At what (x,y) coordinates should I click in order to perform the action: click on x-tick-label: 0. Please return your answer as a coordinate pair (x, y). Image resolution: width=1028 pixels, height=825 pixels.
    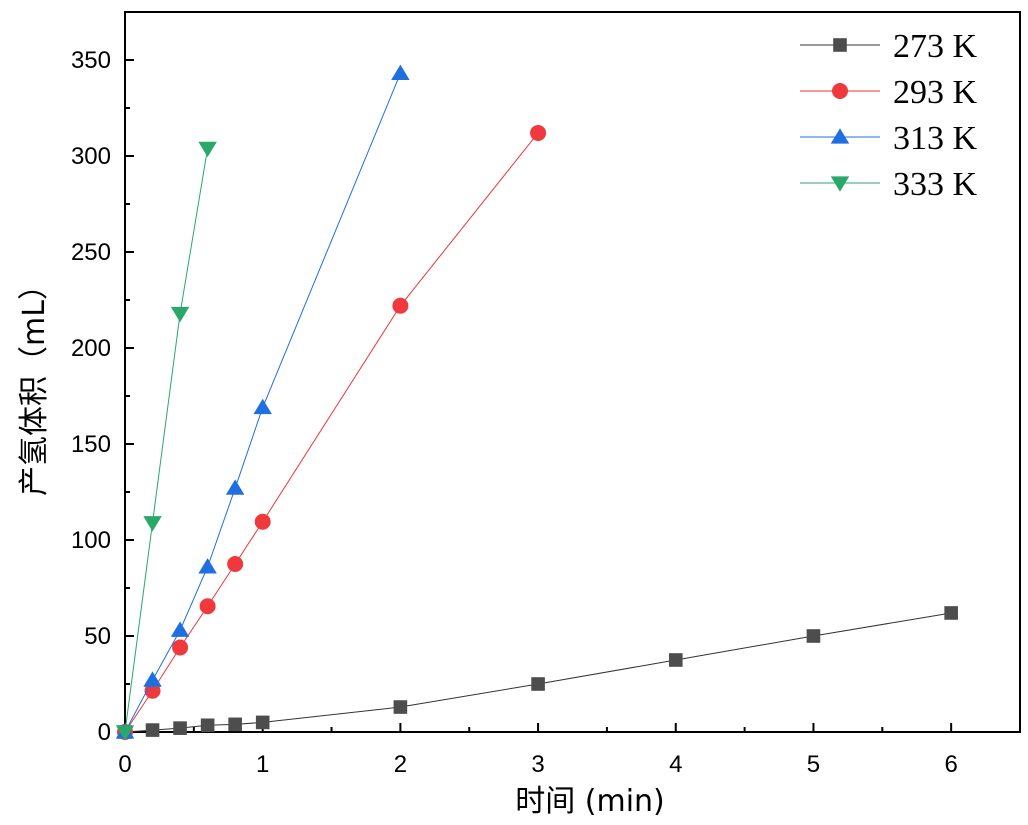
    Looking at the image, I should click on (124, 764).